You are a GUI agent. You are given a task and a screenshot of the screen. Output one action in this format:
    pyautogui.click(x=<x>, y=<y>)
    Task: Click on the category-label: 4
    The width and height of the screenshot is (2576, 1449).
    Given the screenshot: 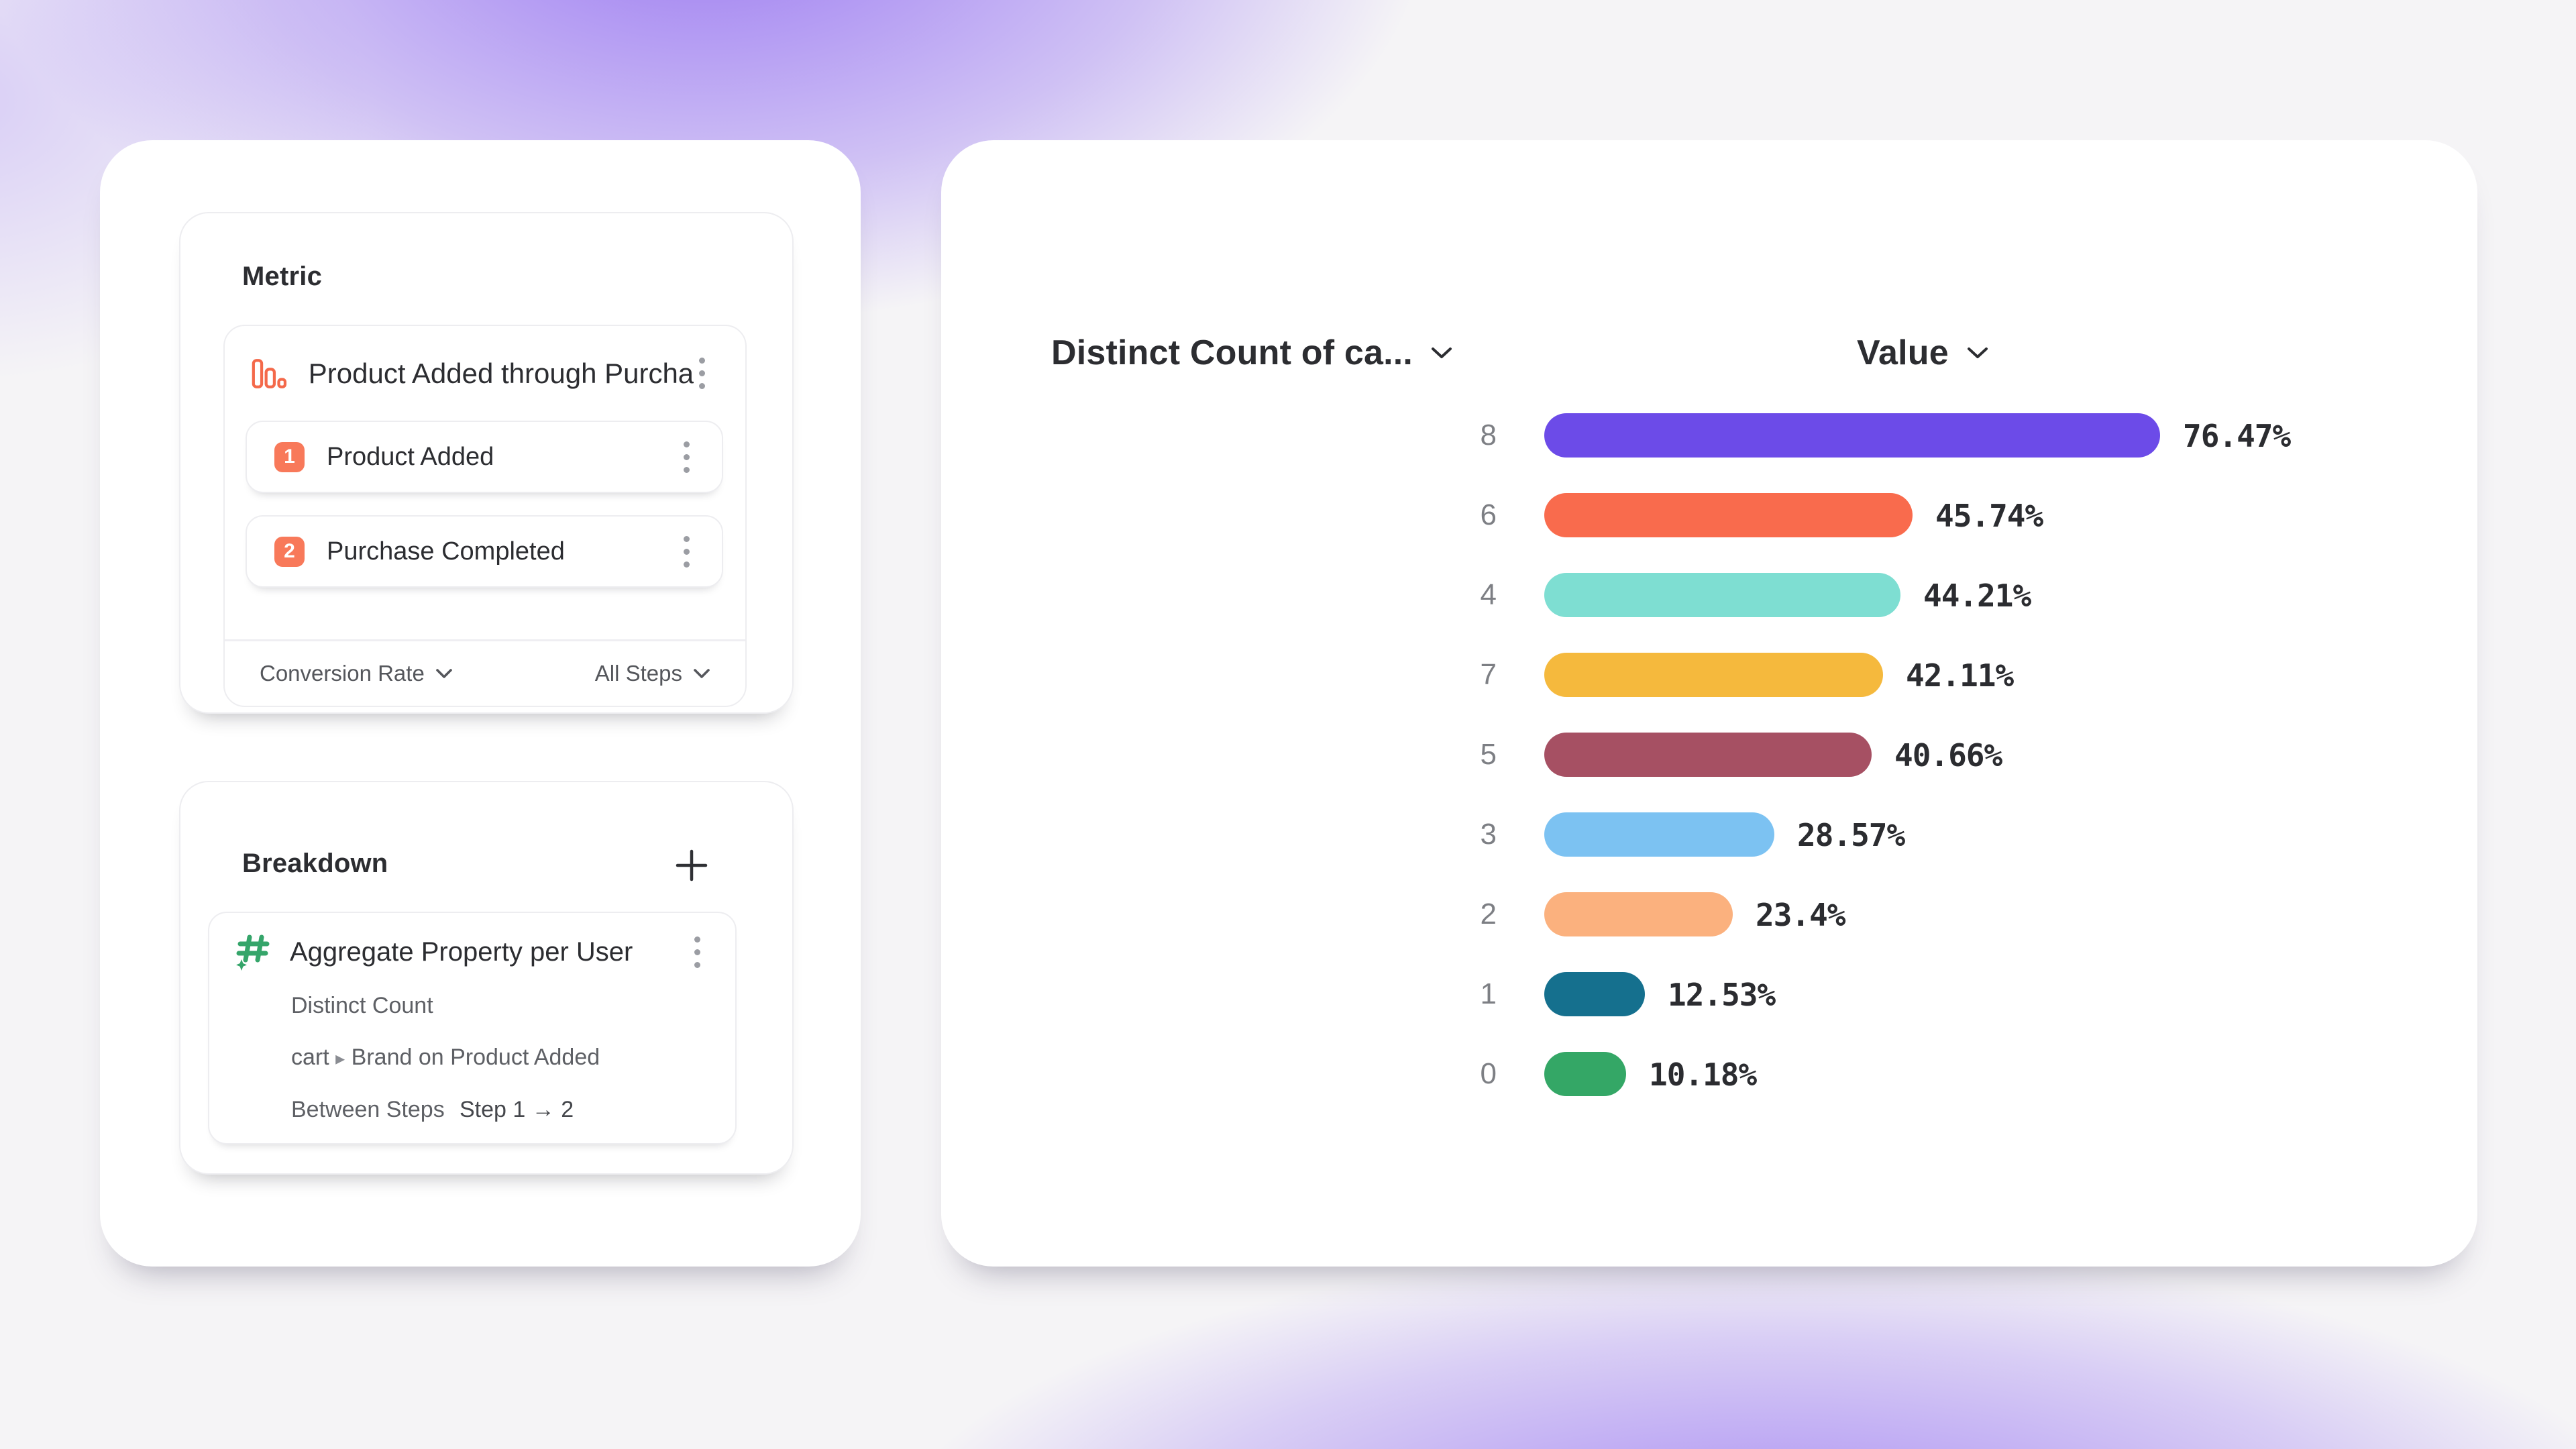 What is the action you would take?
    pyautogui.click(x=1488, y=594)
    